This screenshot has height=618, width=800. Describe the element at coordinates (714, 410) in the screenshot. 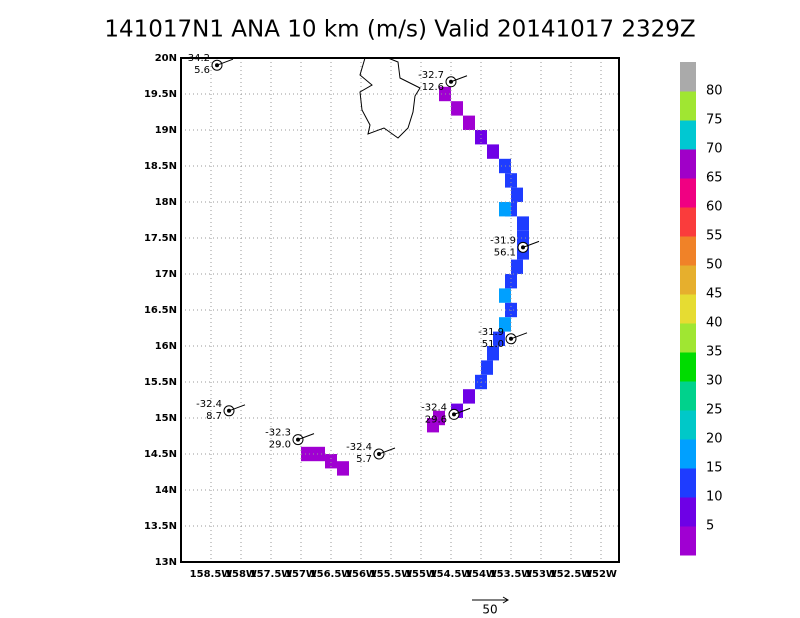

I see `colorbar-label: 25` at that location.